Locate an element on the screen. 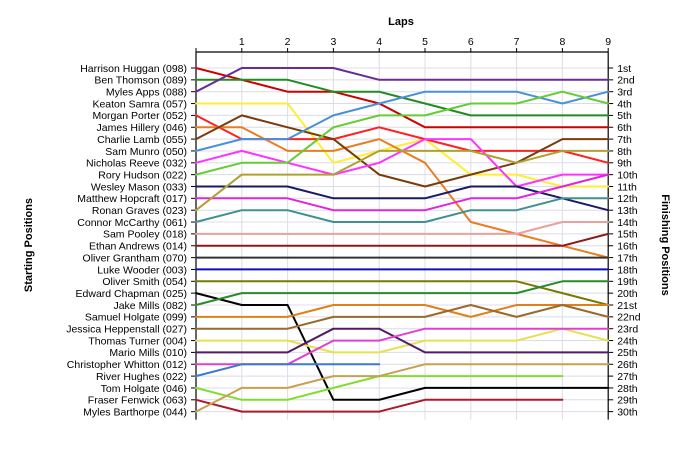 The height and width of the screenshot is (450, 700). finishing-position-label: 9th is located at coordinates (624, 164).